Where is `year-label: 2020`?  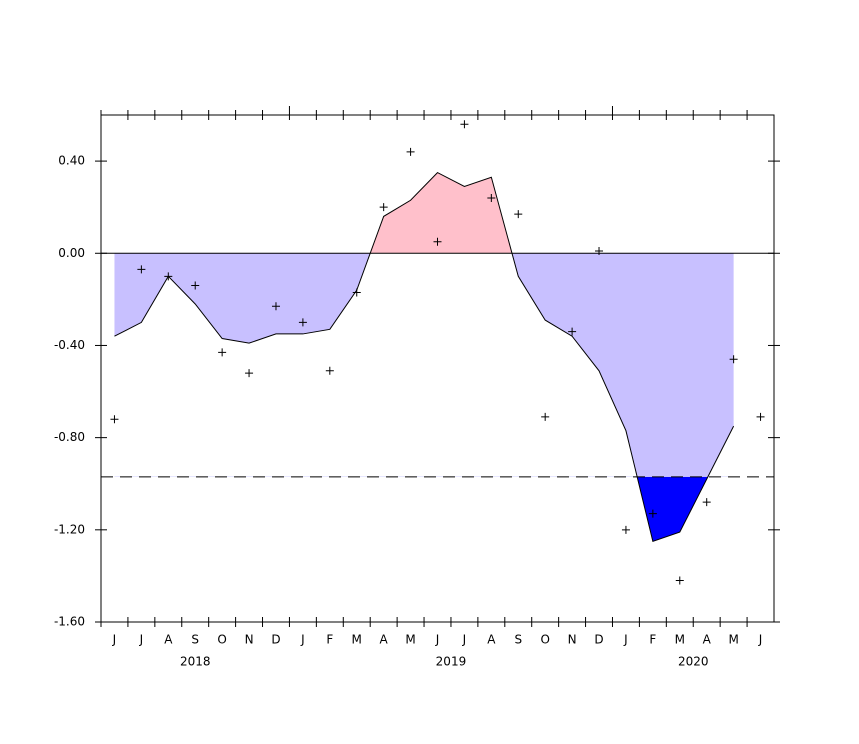 year-label: 2020 is located at coordinates (693, 662).